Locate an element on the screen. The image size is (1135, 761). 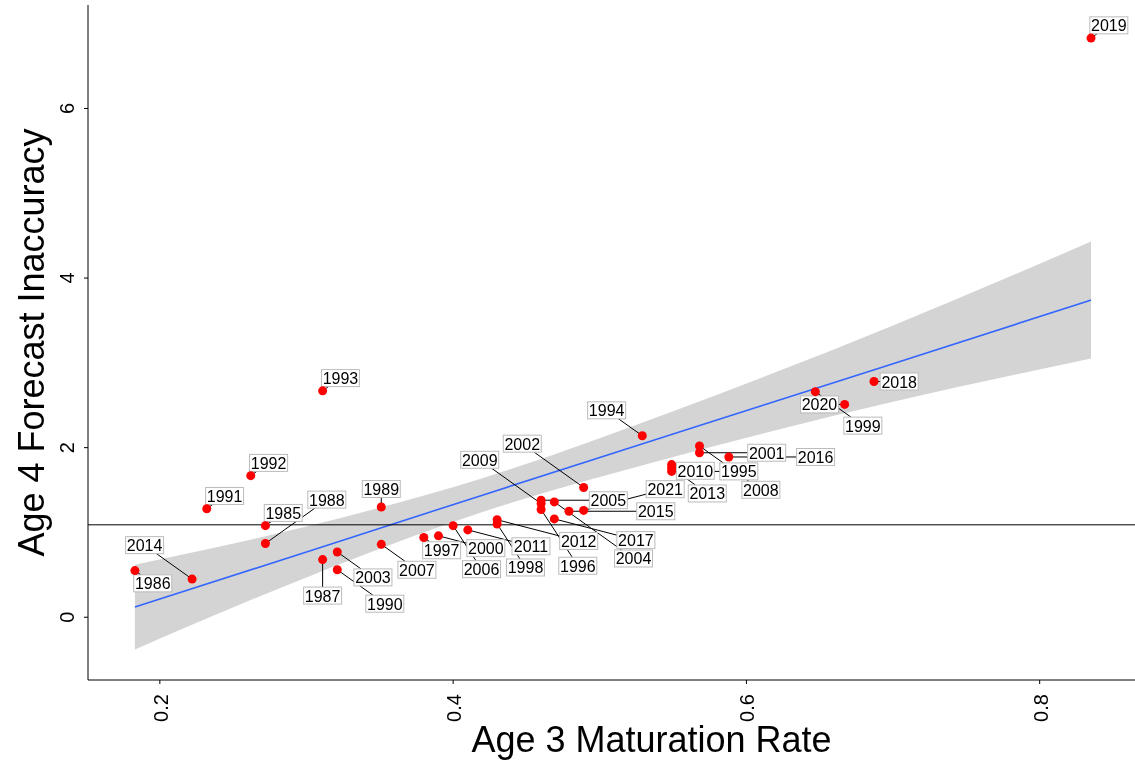
annotation: 2006 is located at coordinates (481, 570).